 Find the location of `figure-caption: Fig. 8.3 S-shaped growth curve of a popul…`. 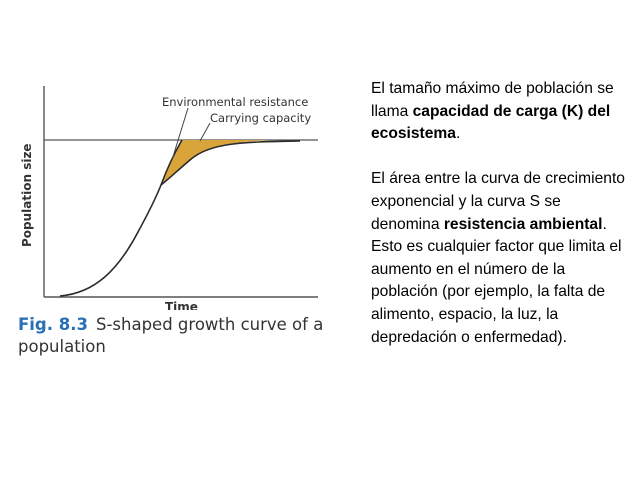

figure-caption: Fig. 8.3 S-shaped growth curve of a popul… is located at coordinates (178, 336).